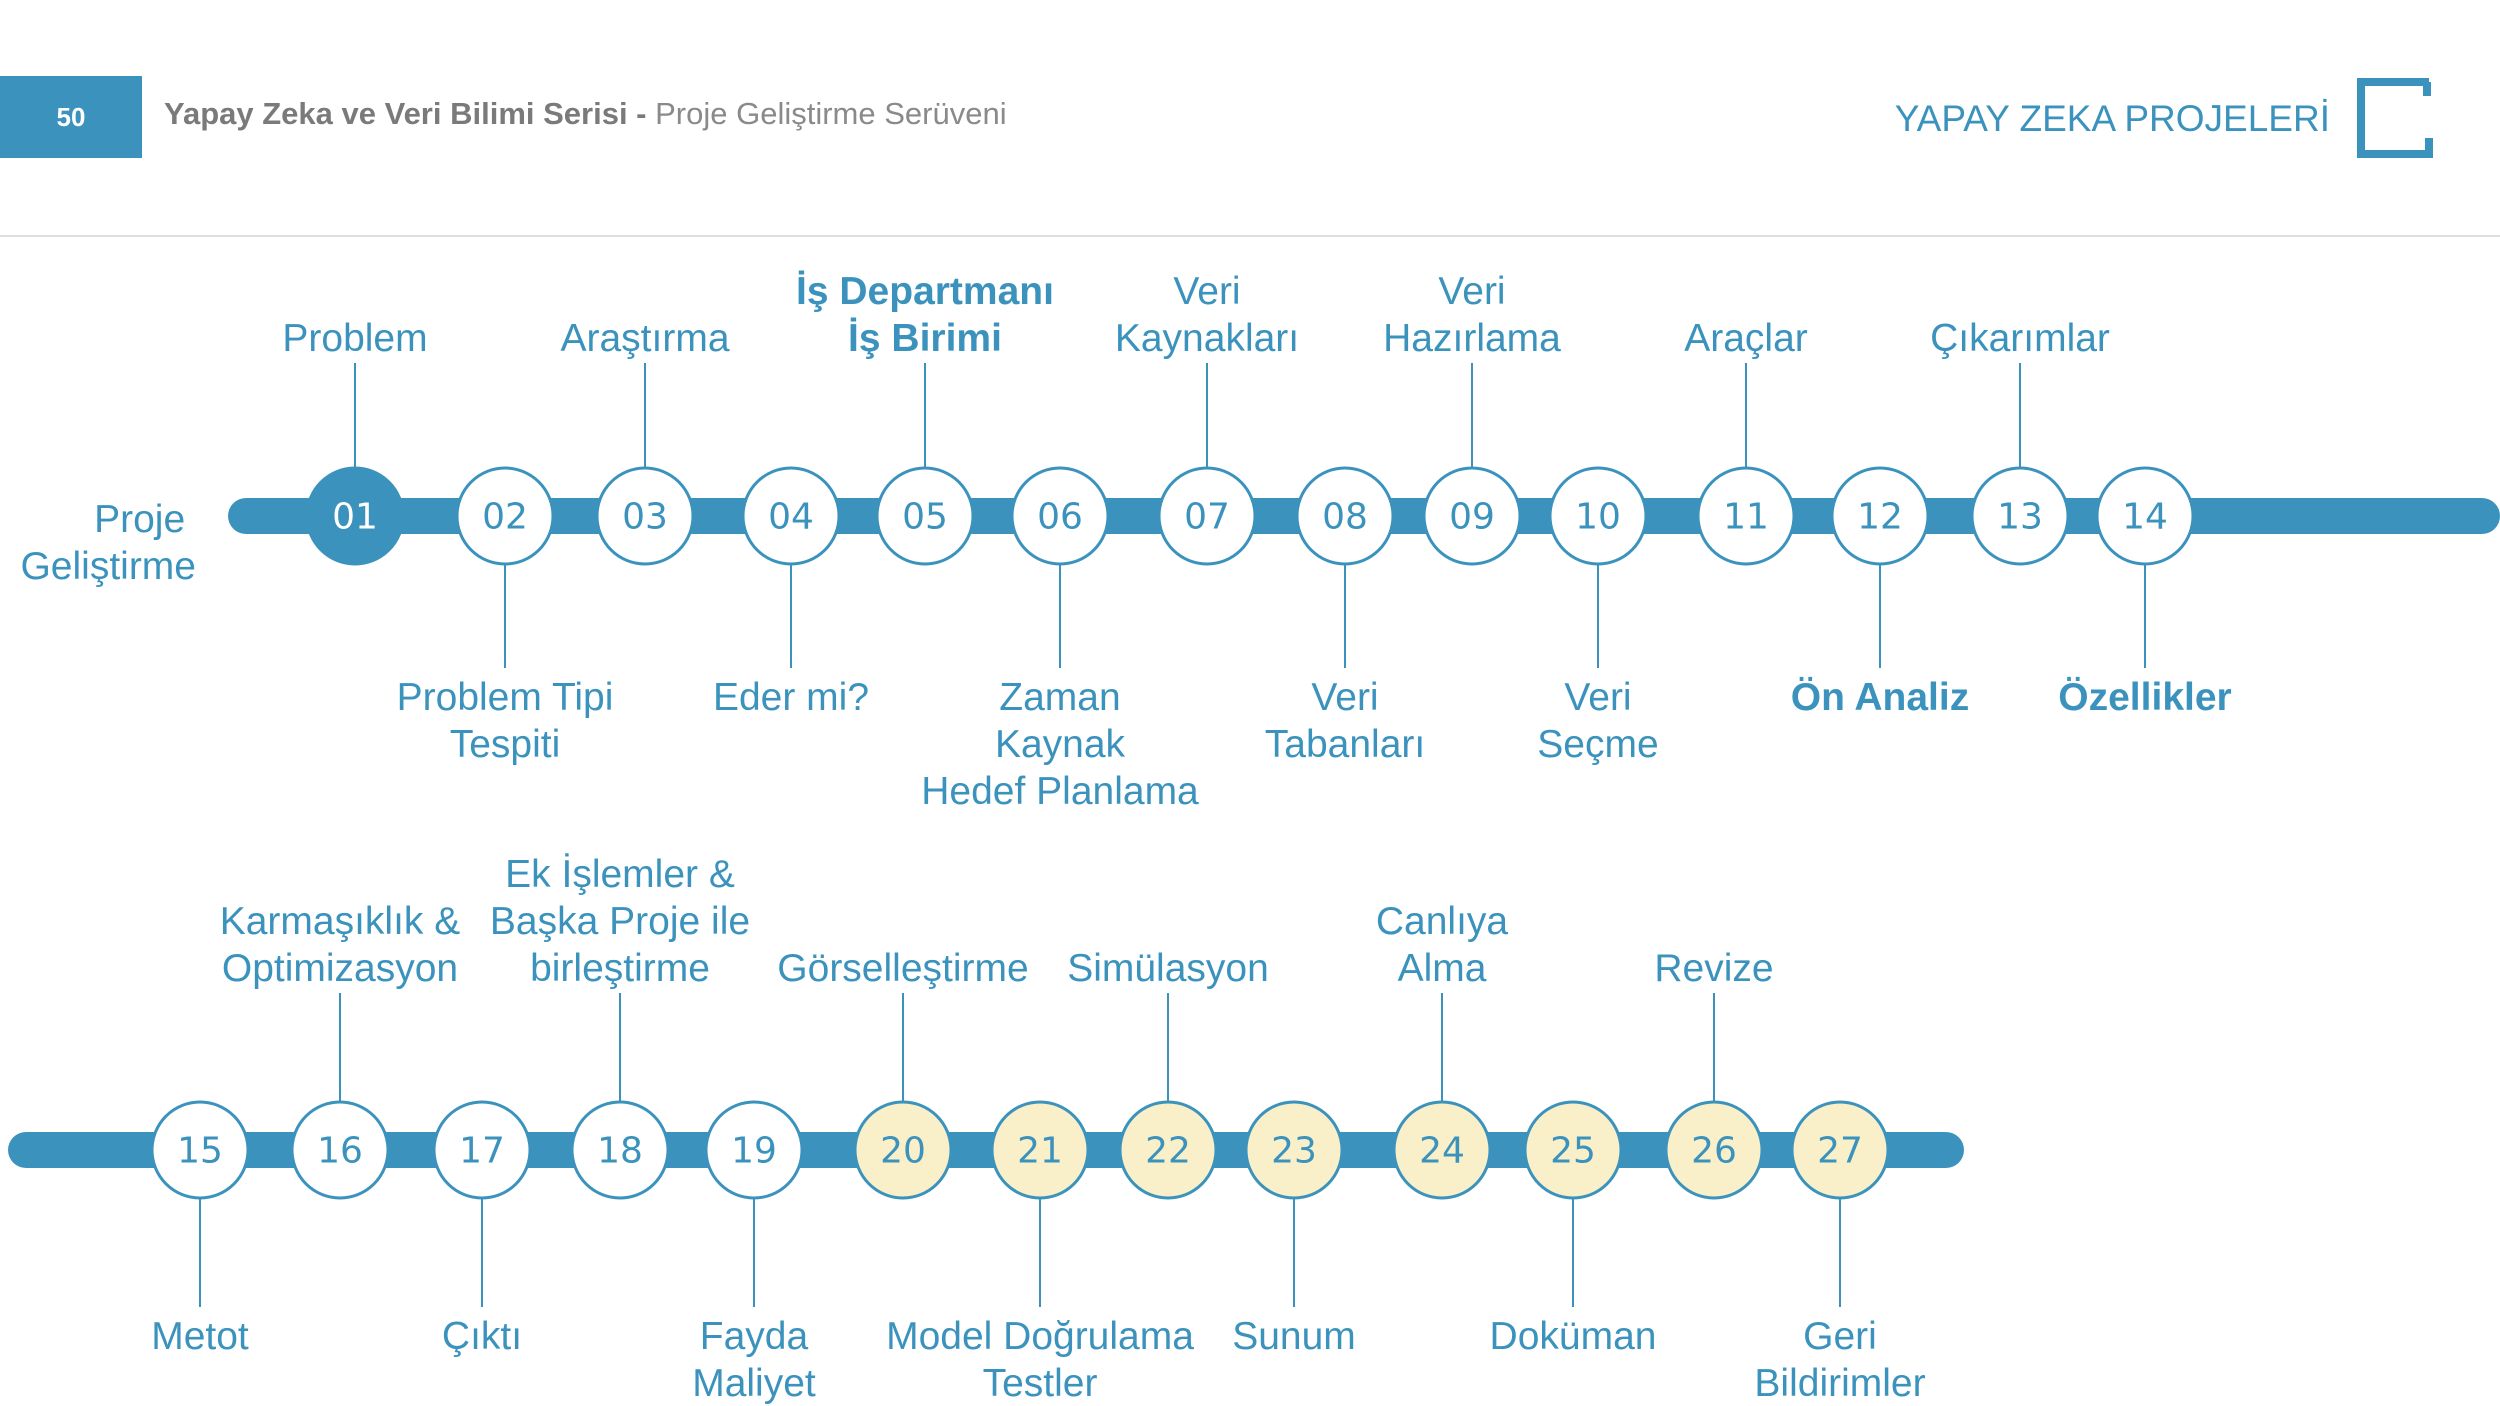 The image size is (2500, 1406). I want to click on step-22-label: Simülasyon, so click(1168, 968).